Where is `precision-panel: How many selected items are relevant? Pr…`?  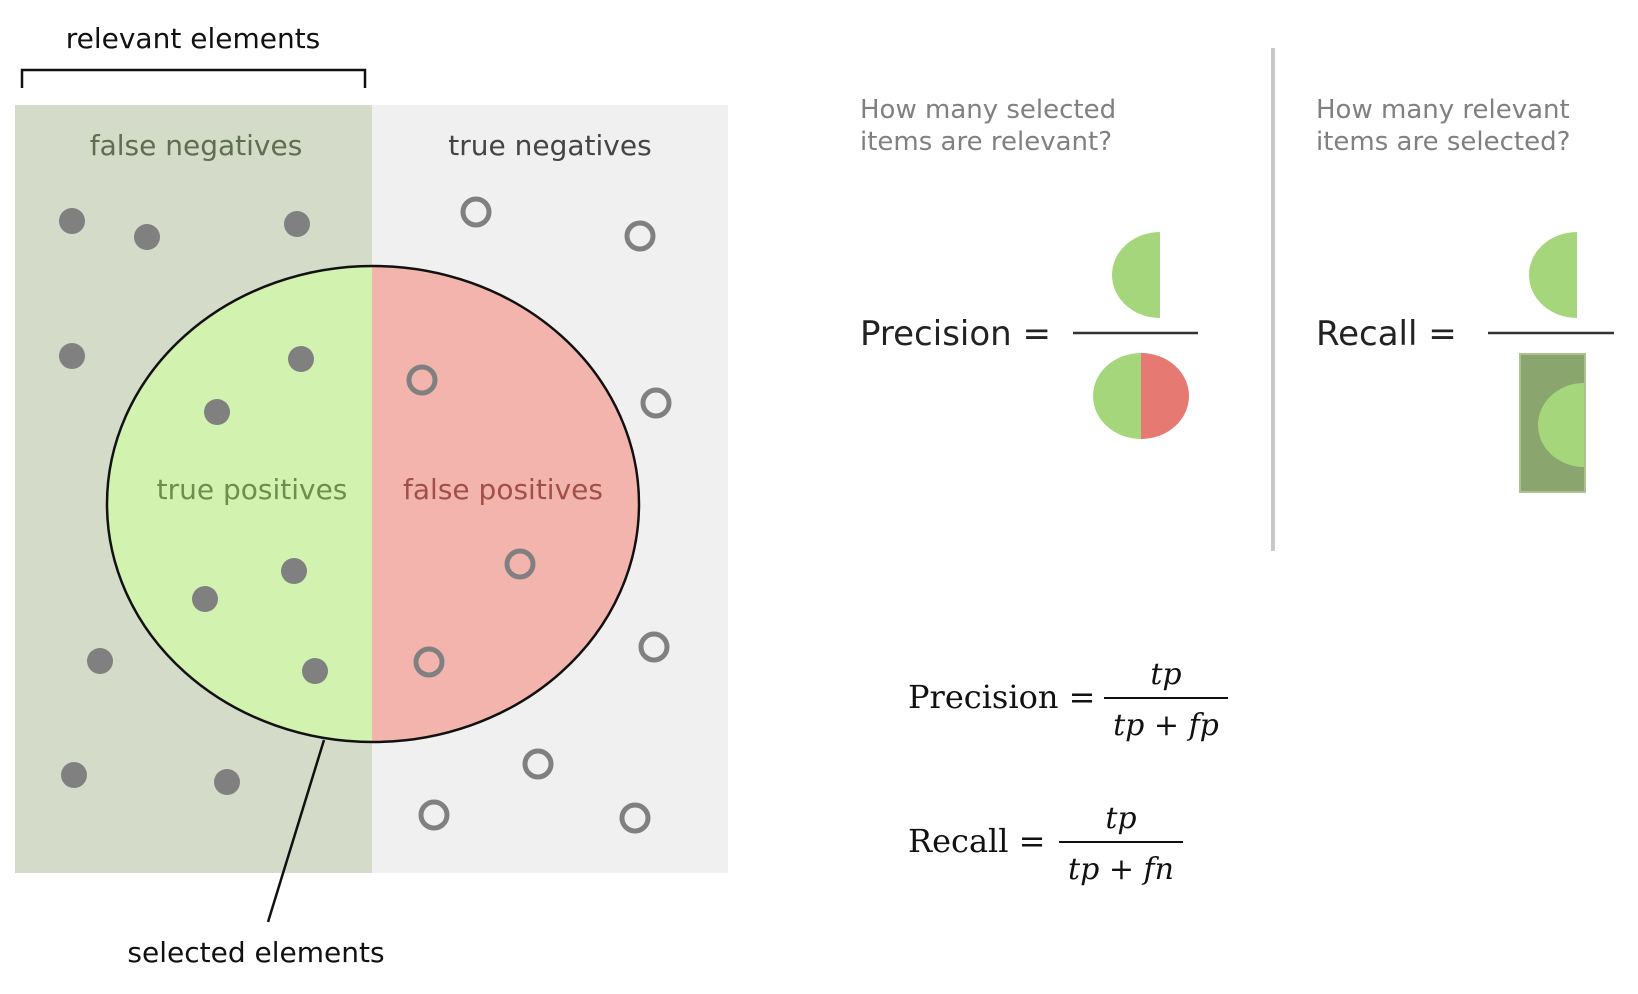 precision-panel: How many selected items are relevant? Pr… is located at coordinates (1029, 267).